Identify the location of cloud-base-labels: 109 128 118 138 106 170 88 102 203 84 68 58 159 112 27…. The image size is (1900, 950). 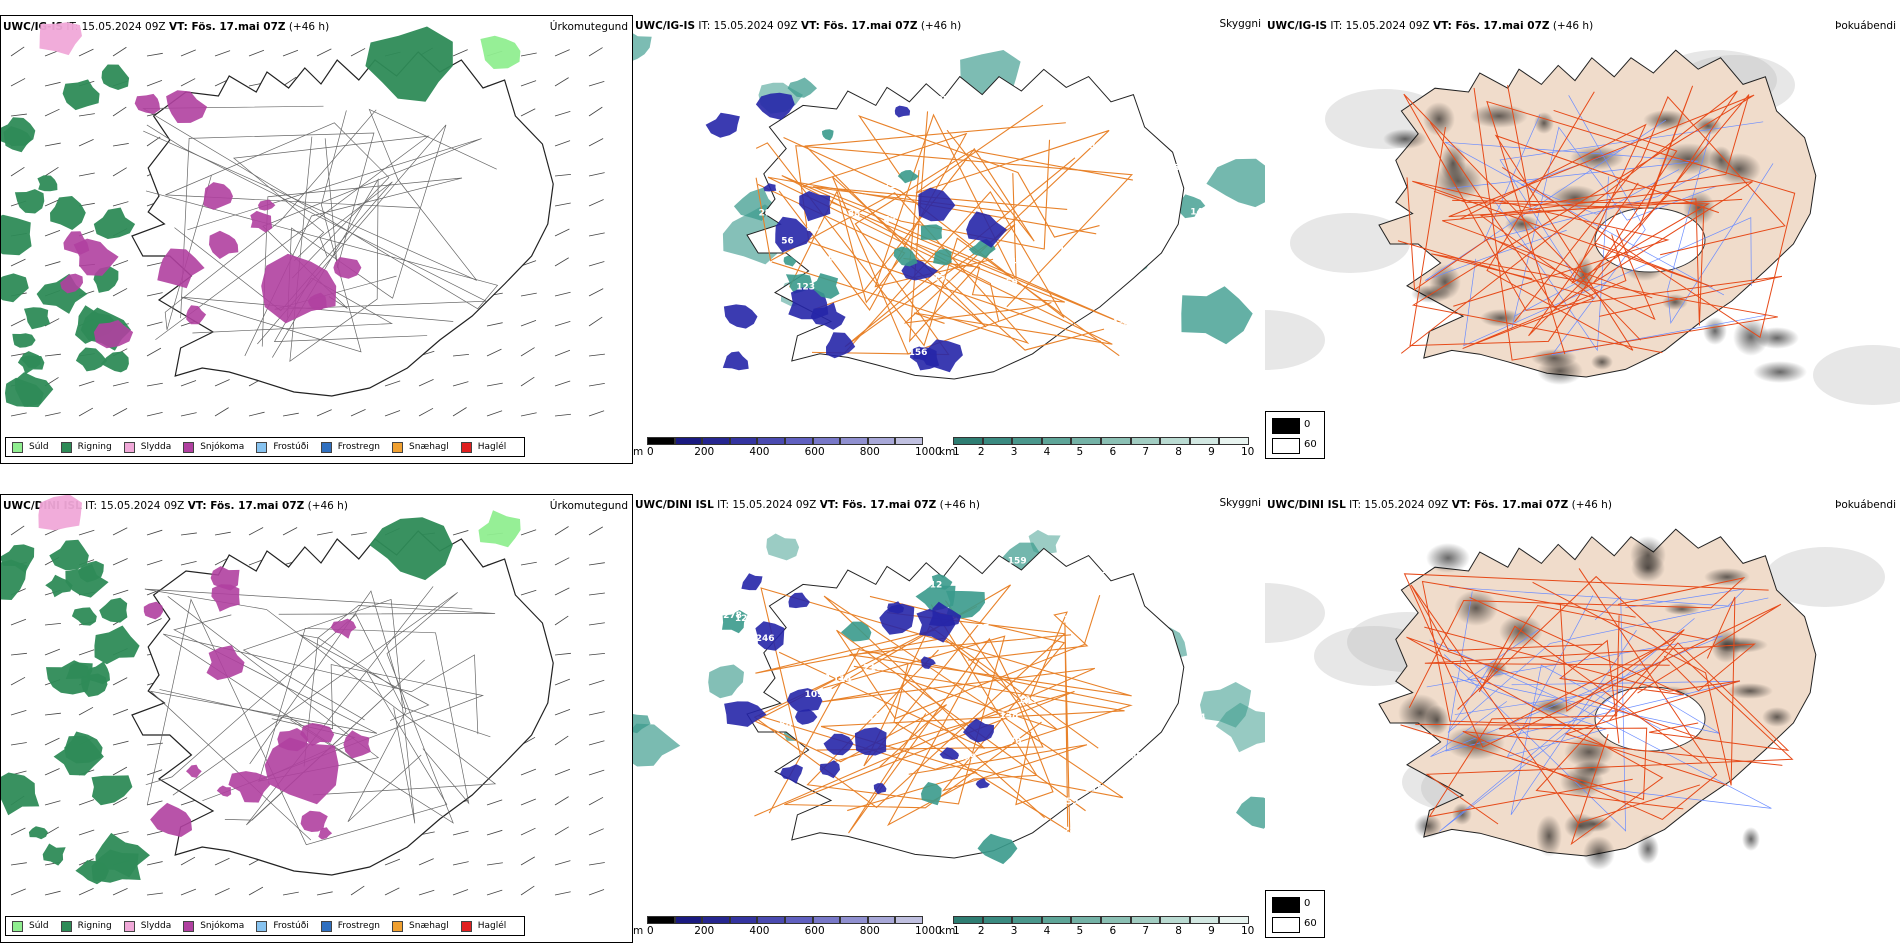
(951, 710).